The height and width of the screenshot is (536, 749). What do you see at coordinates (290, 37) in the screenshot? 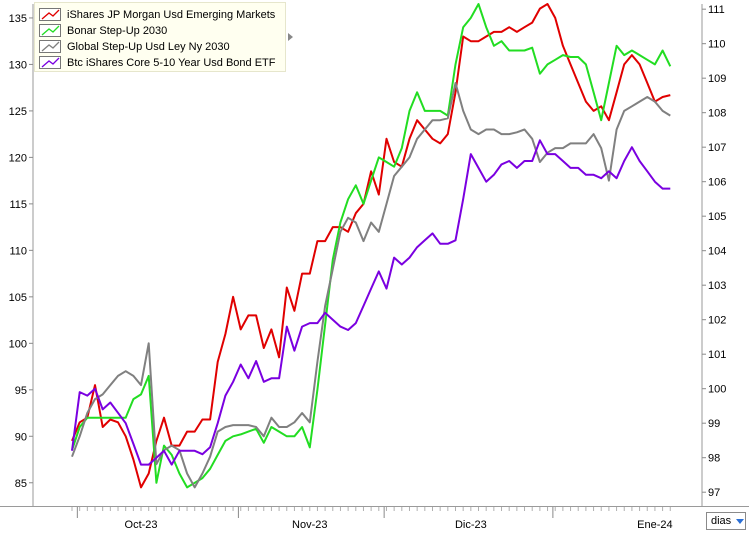
I see `legend-expand-arrow-icon` at bounding box center [290, 37].